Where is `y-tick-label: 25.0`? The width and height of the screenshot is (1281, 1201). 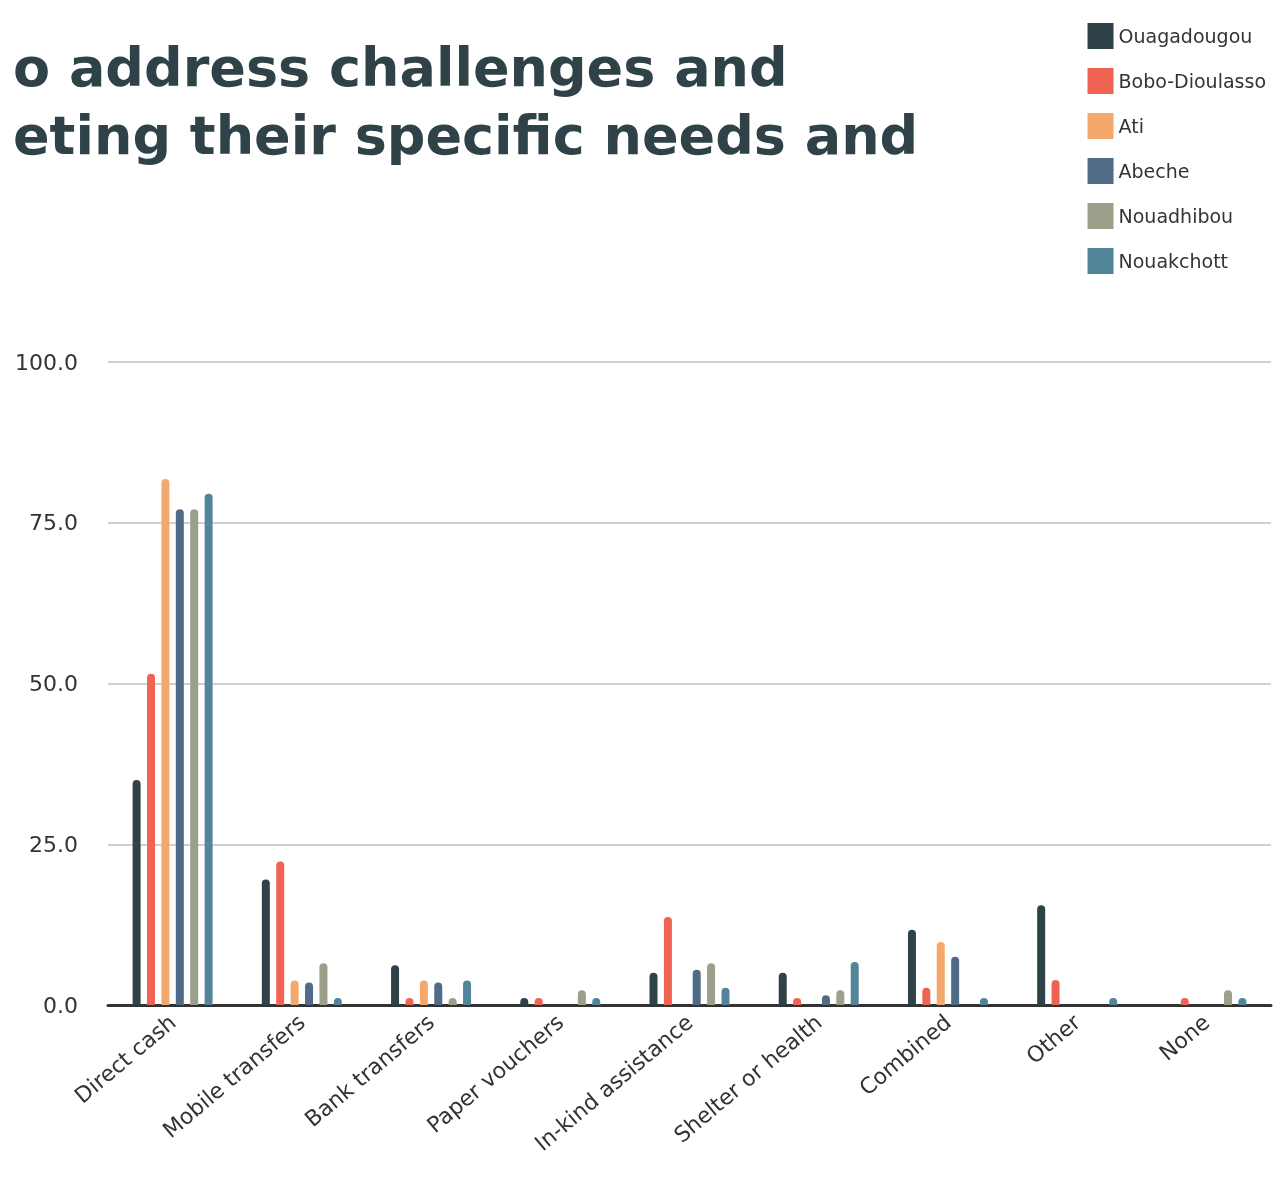
y-tick-label: 25.0 is located at coordinates (53, 844).